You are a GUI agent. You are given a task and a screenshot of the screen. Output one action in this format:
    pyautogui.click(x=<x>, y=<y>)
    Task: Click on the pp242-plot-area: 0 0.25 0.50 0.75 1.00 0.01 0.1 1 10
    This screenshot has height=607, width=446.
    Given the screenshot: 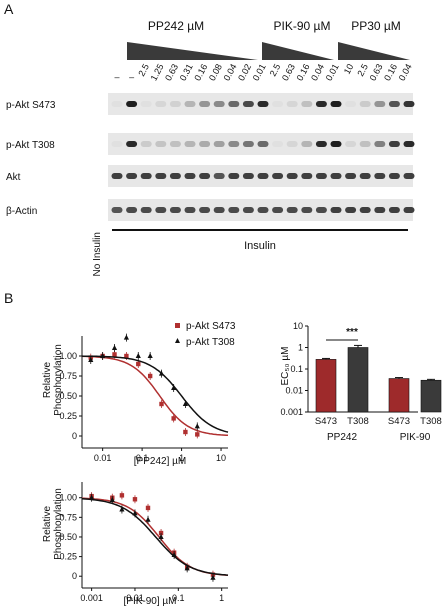 What is the action you would take?
    pyautogui.click(x=144, y=398)
    